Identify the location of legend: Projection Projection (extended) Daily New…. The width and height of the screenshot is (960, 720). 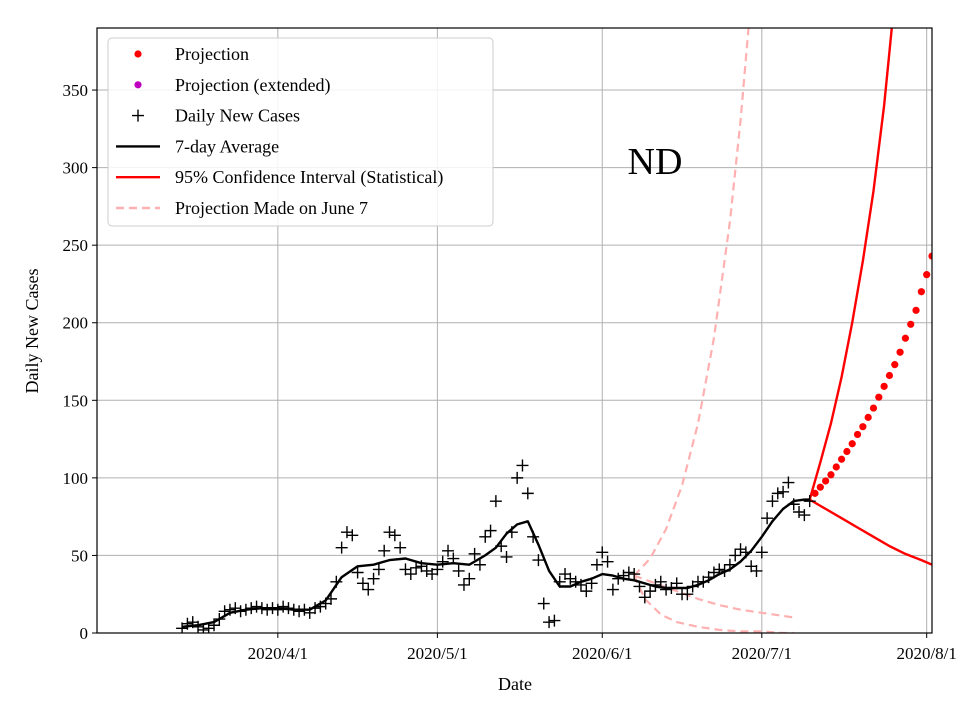
(300, 132).